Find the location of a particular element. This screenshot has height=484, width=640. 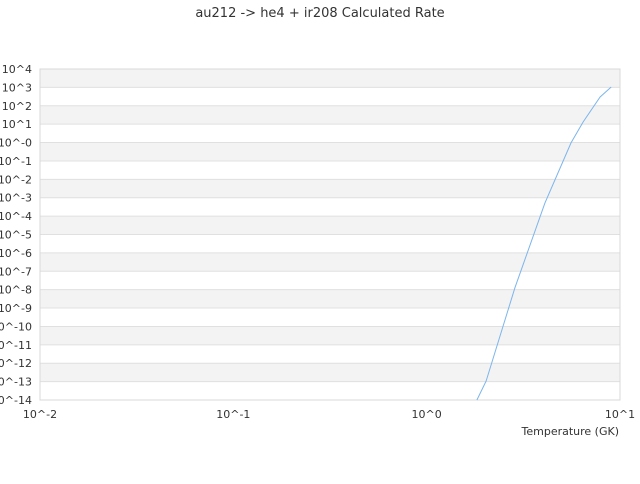

x-axis-ticks: 10^-2 10^-1 10^0 10^1 is located at coordinates (329, 414).